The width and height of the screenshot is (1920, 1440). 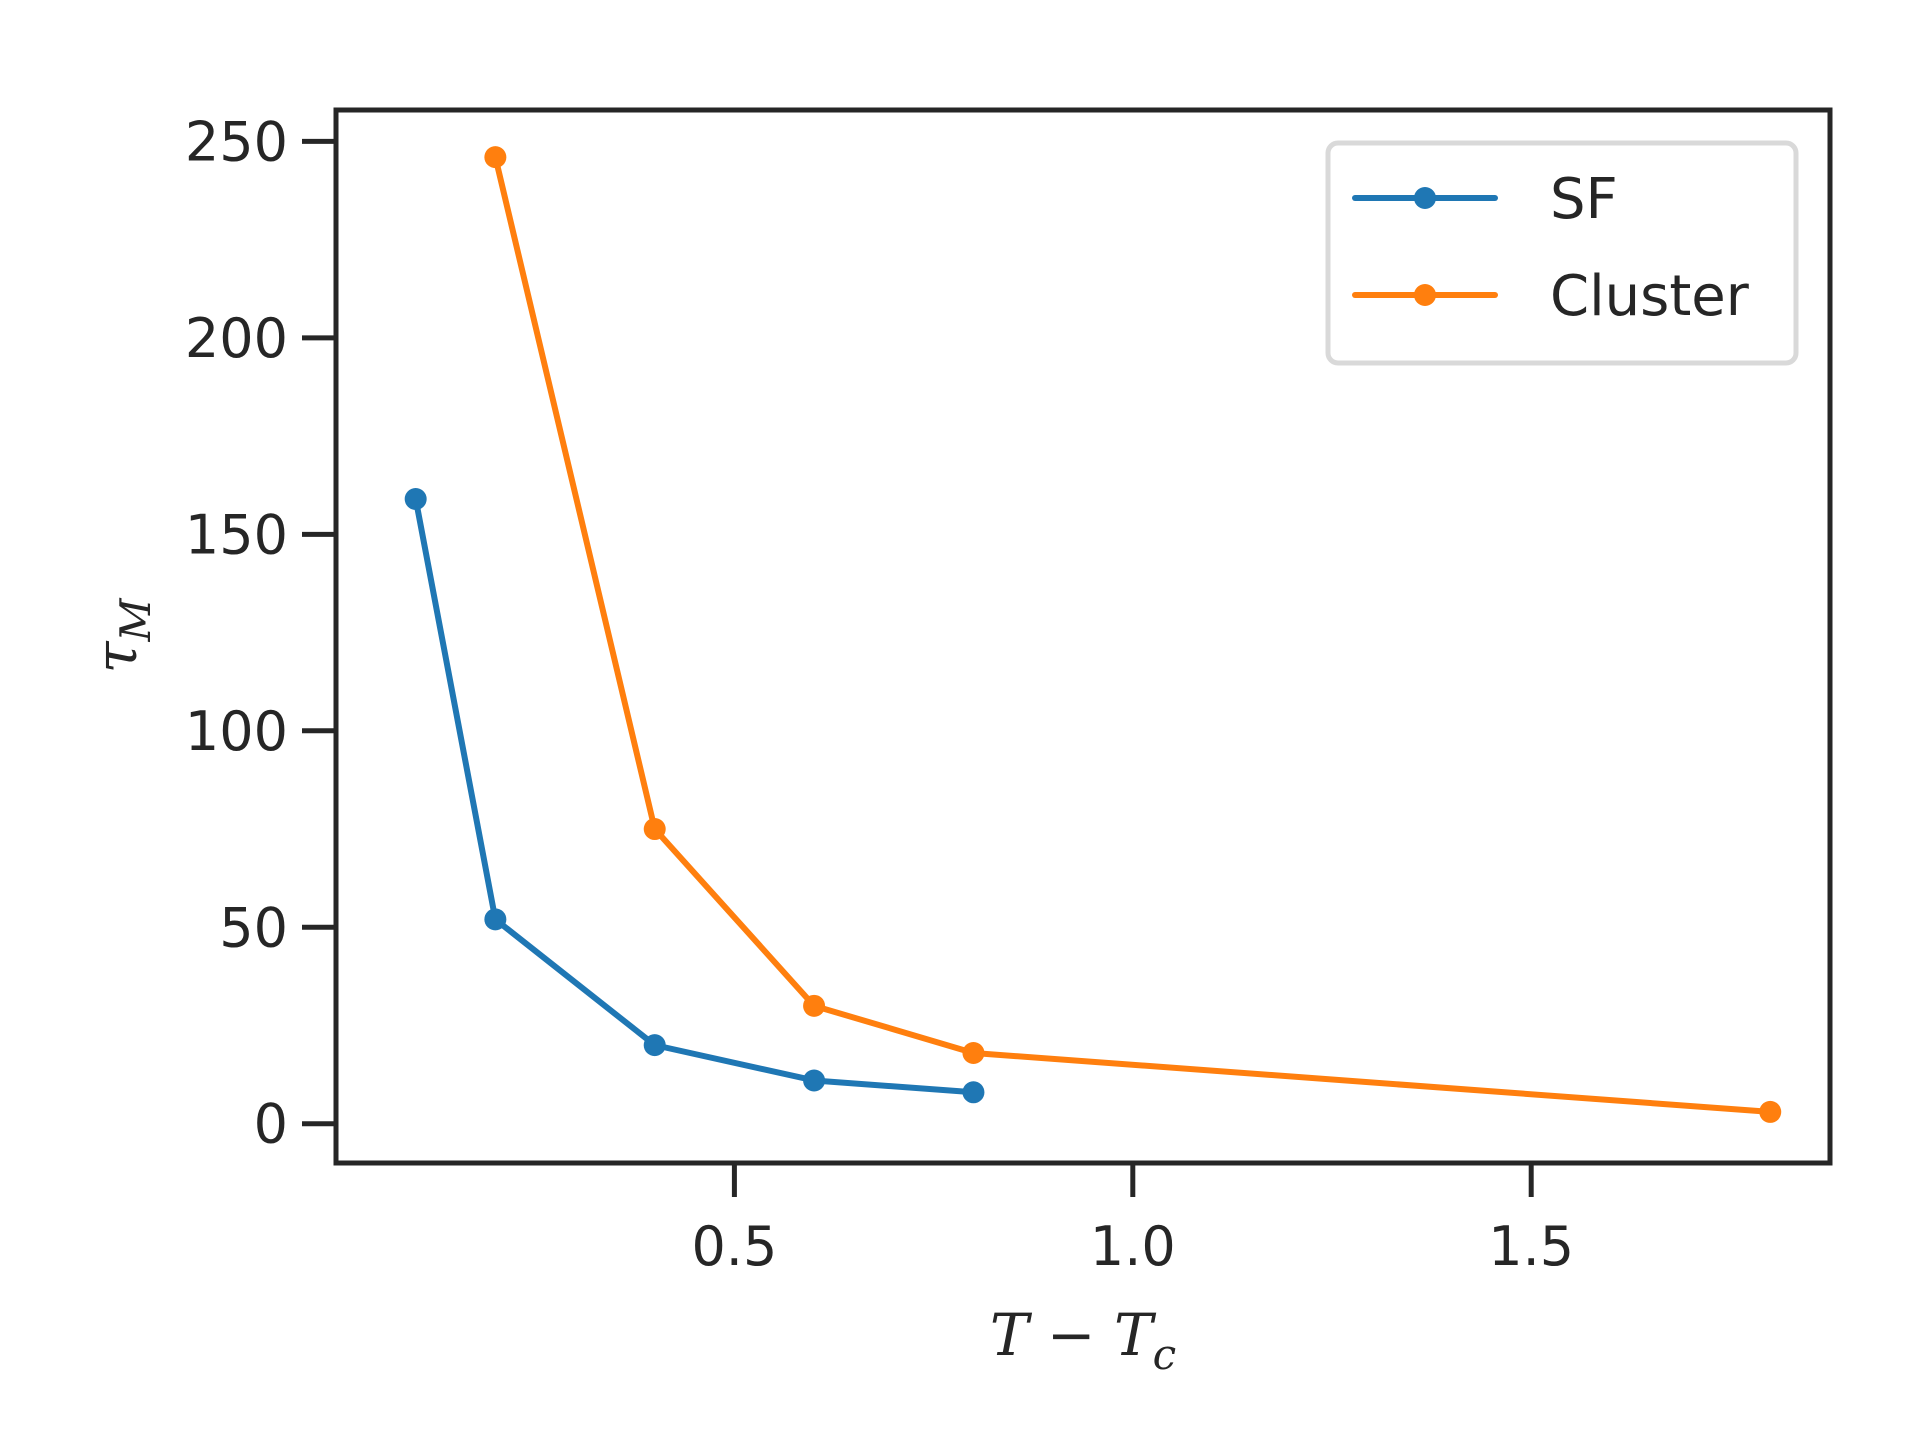 I want to click on y-axis: 0 50 100 150 200 250, so click(x=260, y=633).